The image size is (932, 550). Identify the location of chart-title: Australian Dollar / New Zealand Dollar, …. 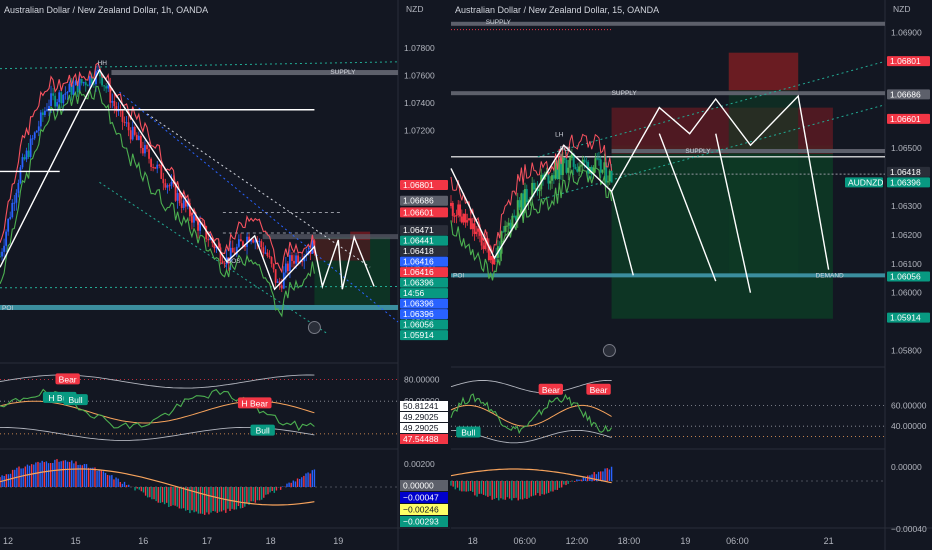
(557, 10).